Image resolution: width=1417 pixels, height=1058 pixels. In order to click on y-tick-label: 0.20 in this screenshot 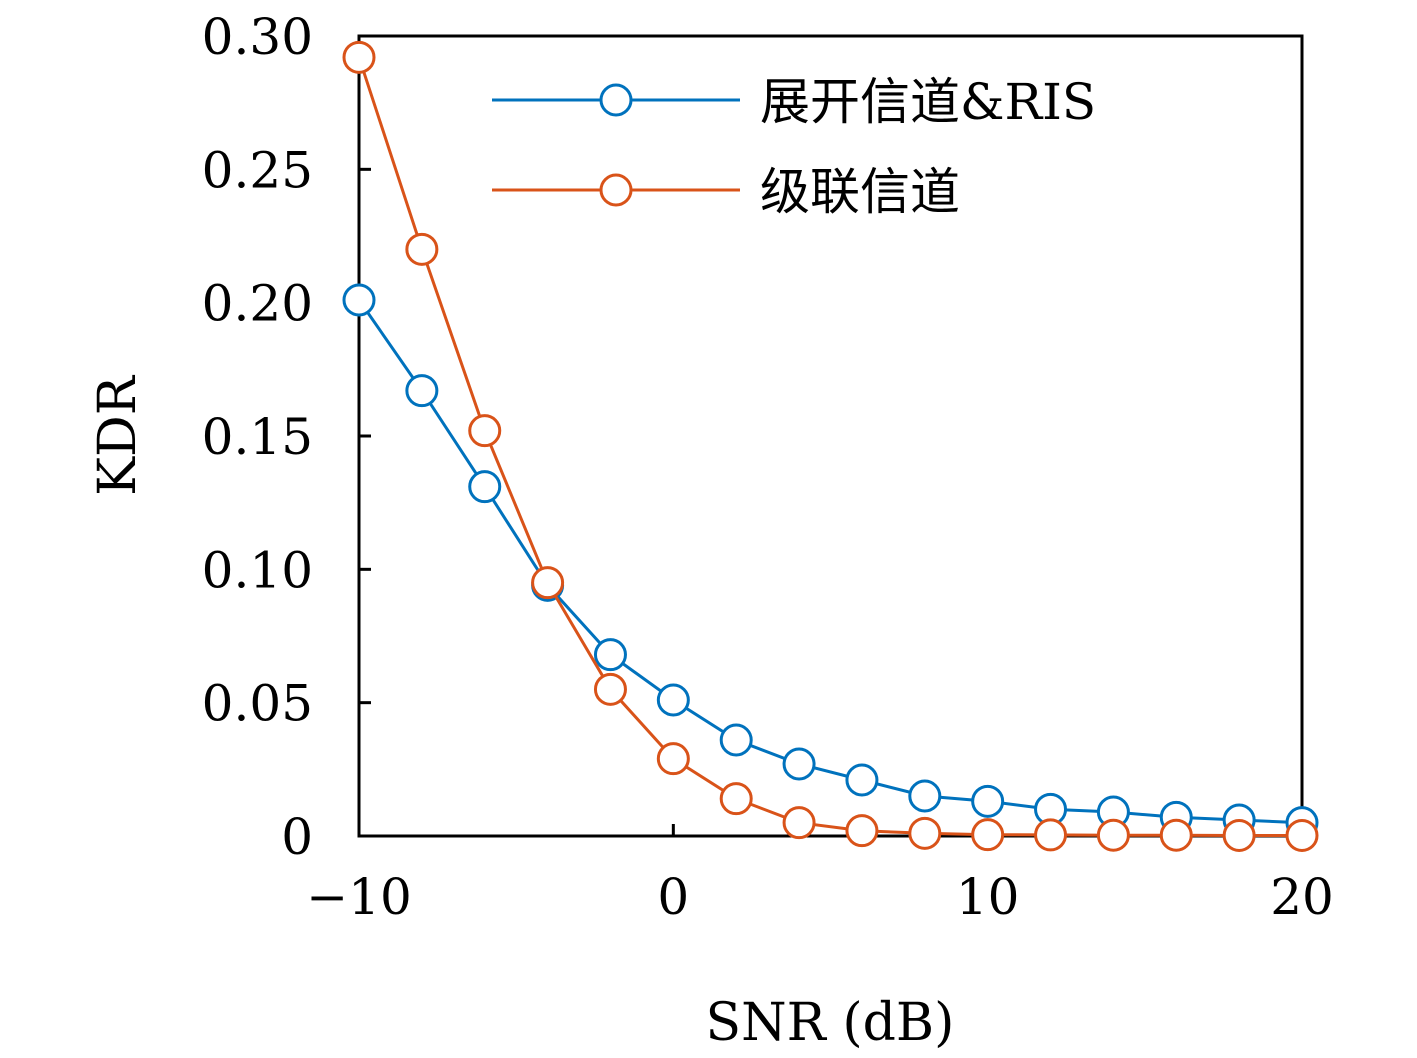, I will do `click(257, 304)`.